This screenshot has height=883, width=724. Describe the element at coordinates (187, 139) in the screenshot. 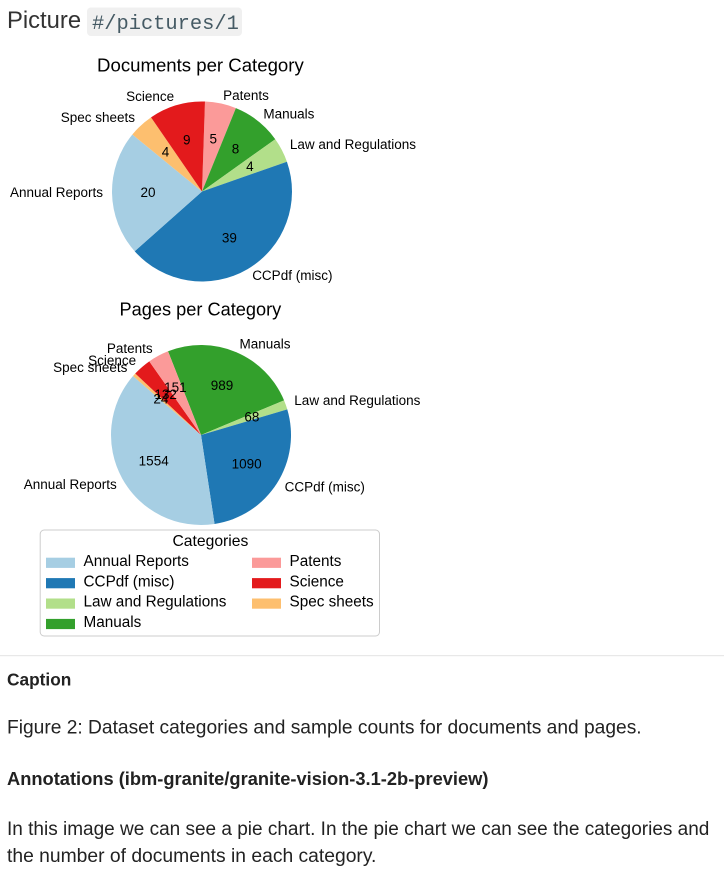

I see `svg-text: 9` at that location.